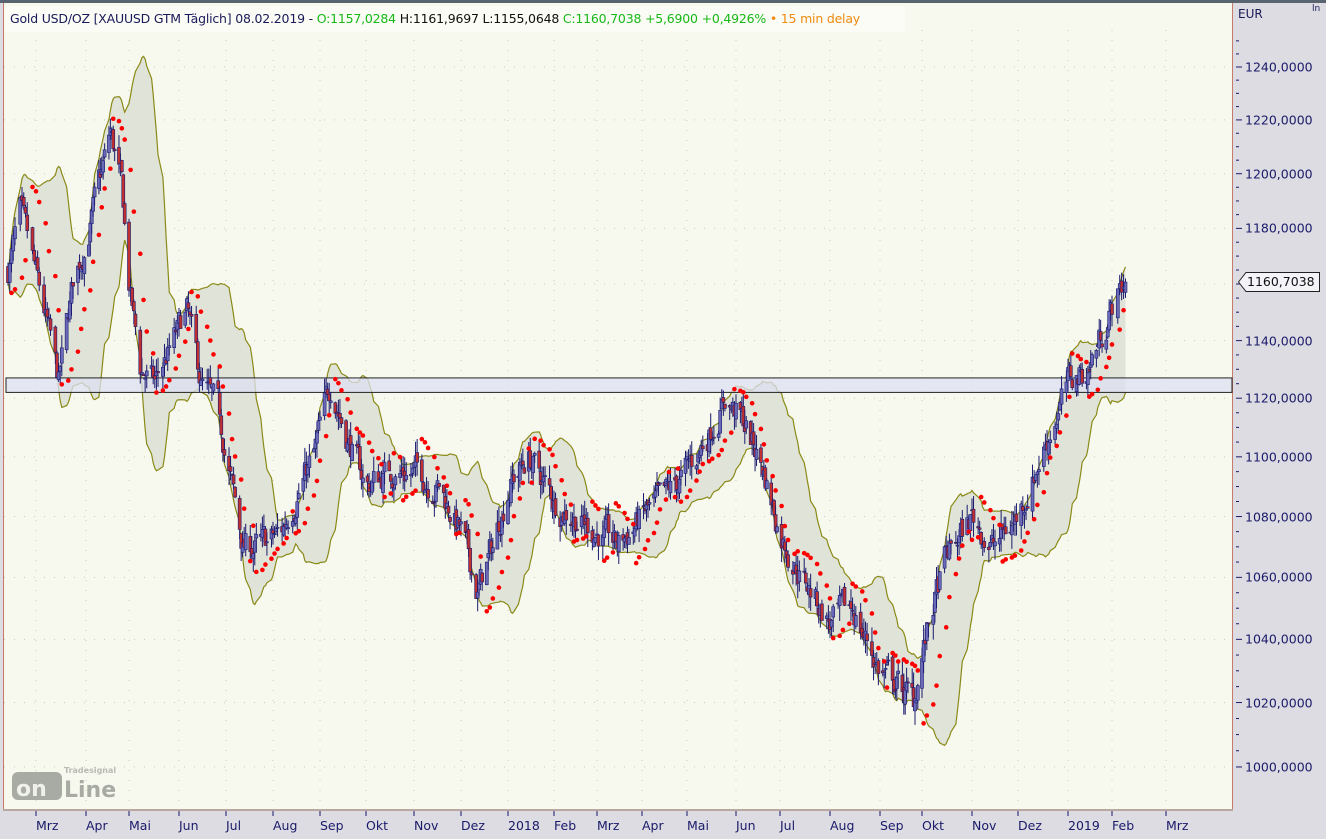 This screenshot has width=1326, height=839. I want to click on bar-date: 08.02.2019 -, so click(274, 18).